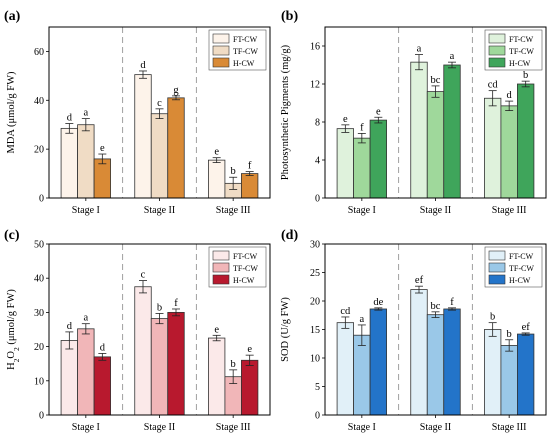  I want to click on y-tick-label: 60, so click(39, 52).